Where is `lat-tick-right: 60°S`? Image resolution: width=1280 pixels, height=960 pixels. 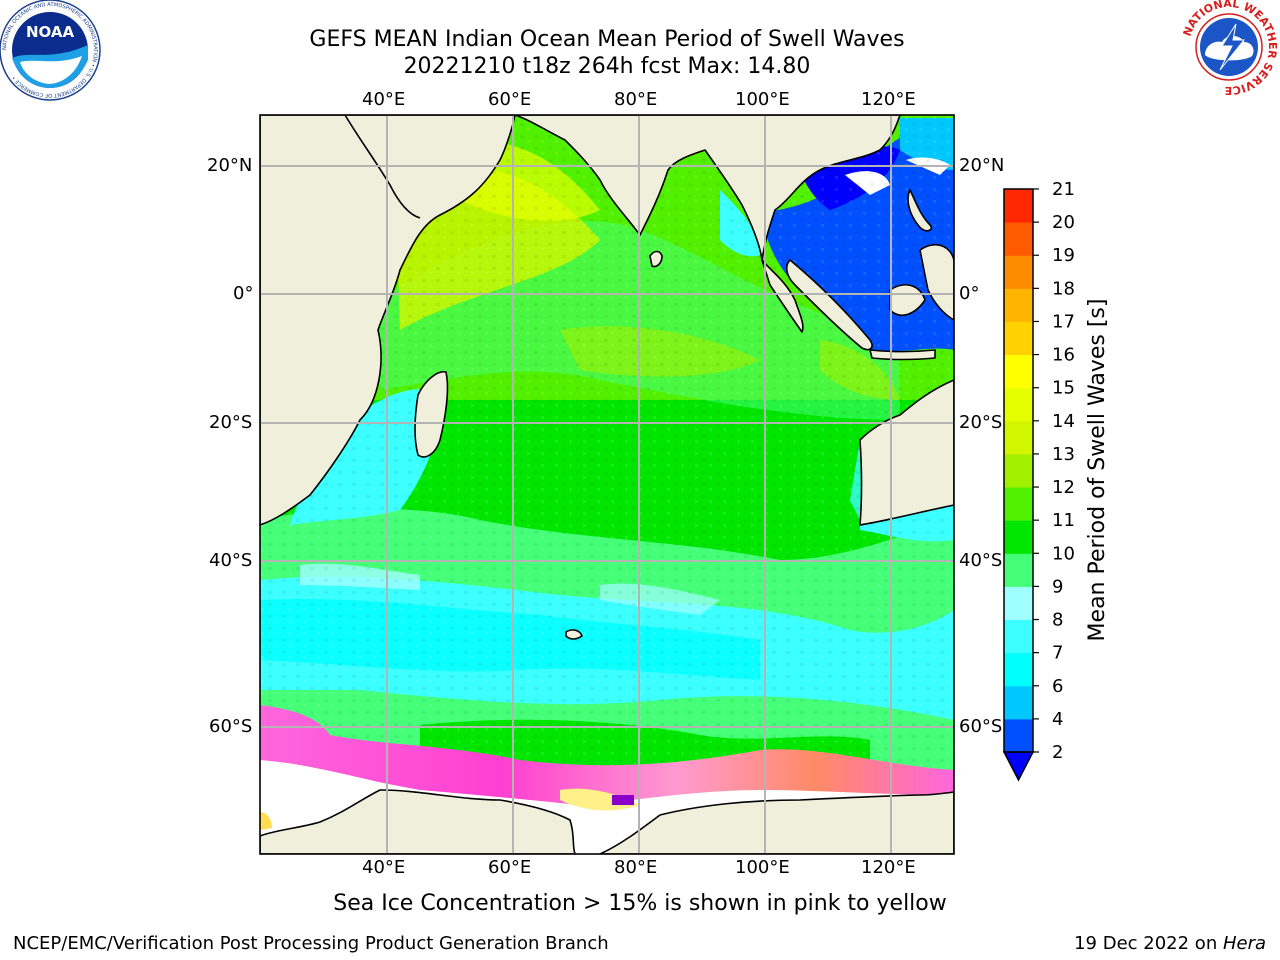
lat-tick-right: 60°S is located at coordinates (981, 726).